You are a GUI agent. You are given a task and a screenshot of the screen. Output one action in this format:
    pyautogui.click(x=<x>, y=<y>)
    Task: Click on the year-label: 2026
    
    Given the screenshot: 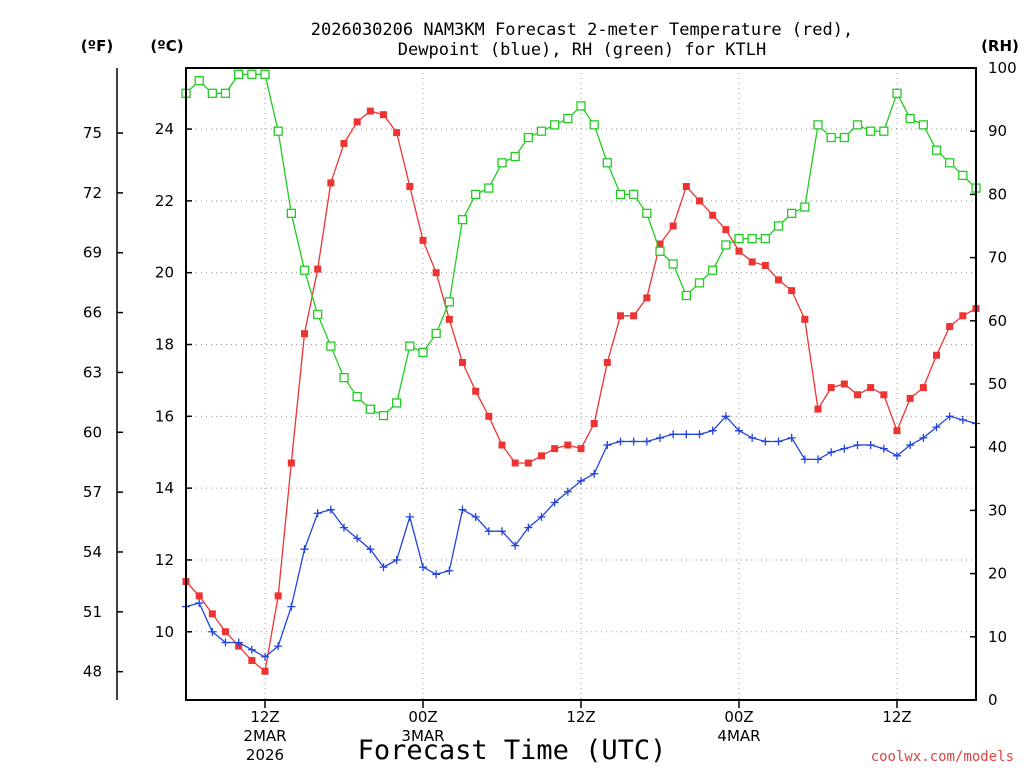 What is the action you would take?
    pyautogui.click(x=265, y=755)
    